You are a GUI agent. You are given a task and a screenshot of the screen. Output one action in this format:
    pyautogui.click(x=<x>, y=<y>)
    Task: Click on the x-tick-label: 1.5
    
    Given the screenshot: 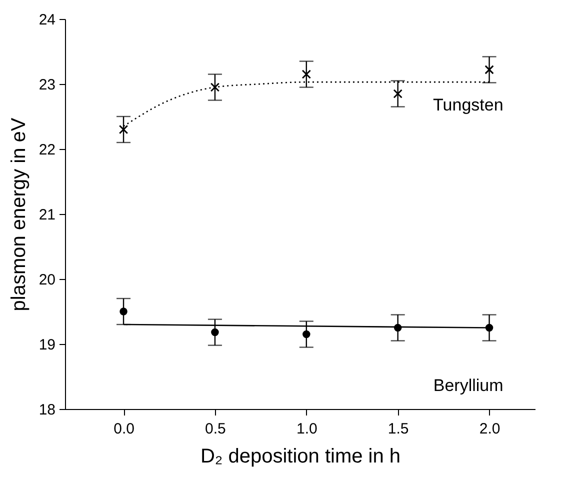 What is the action you would take?
    pyautogui.click(x=398, y=429)
    